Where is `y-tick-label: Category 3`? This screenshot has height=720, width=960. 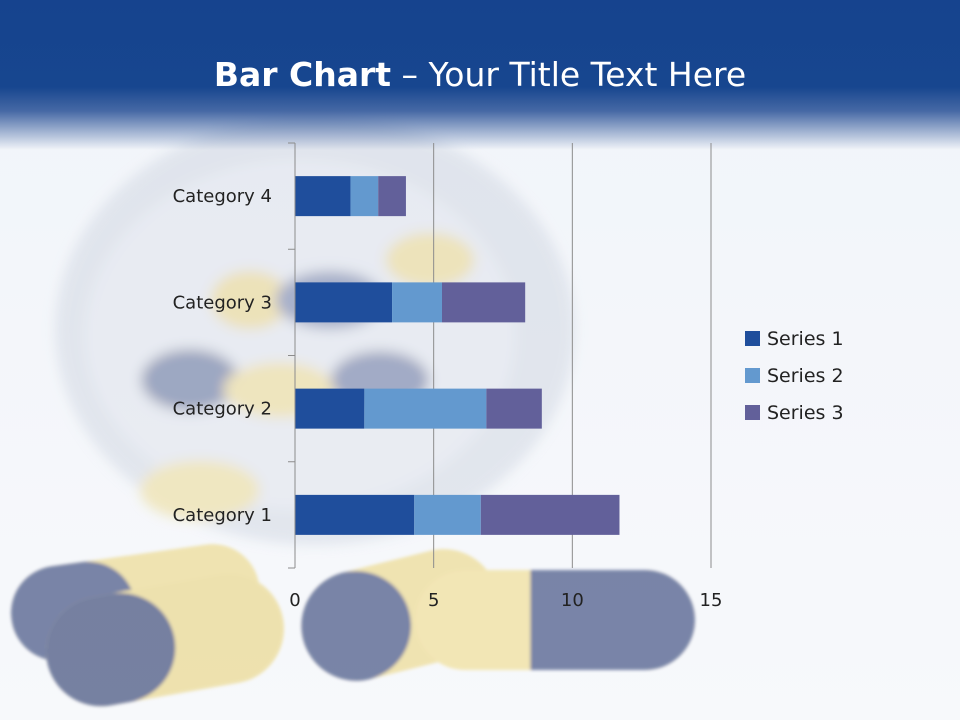
y-tick-label: Category 3 is located at coordinates (222, 302).